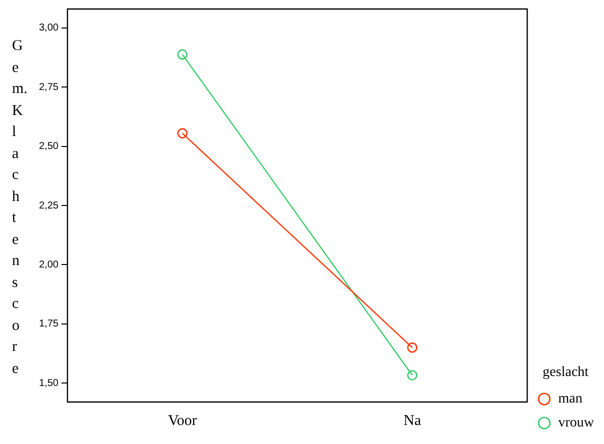  I want to click on y-tick-label: 2,00, so click(48, 264).